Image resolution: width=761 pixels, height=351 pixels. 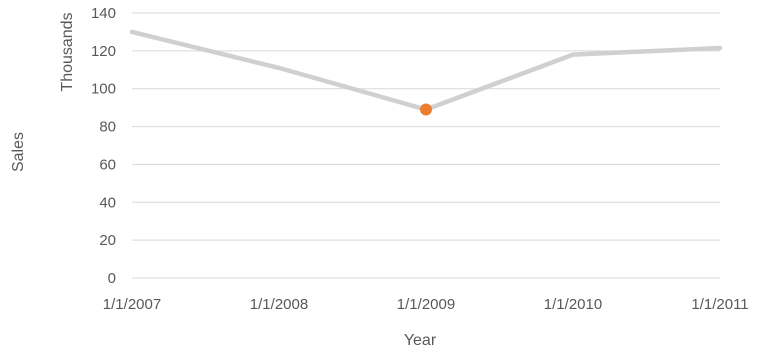 I want to click on y-tick-label: 60, so click(x=107, y=164).